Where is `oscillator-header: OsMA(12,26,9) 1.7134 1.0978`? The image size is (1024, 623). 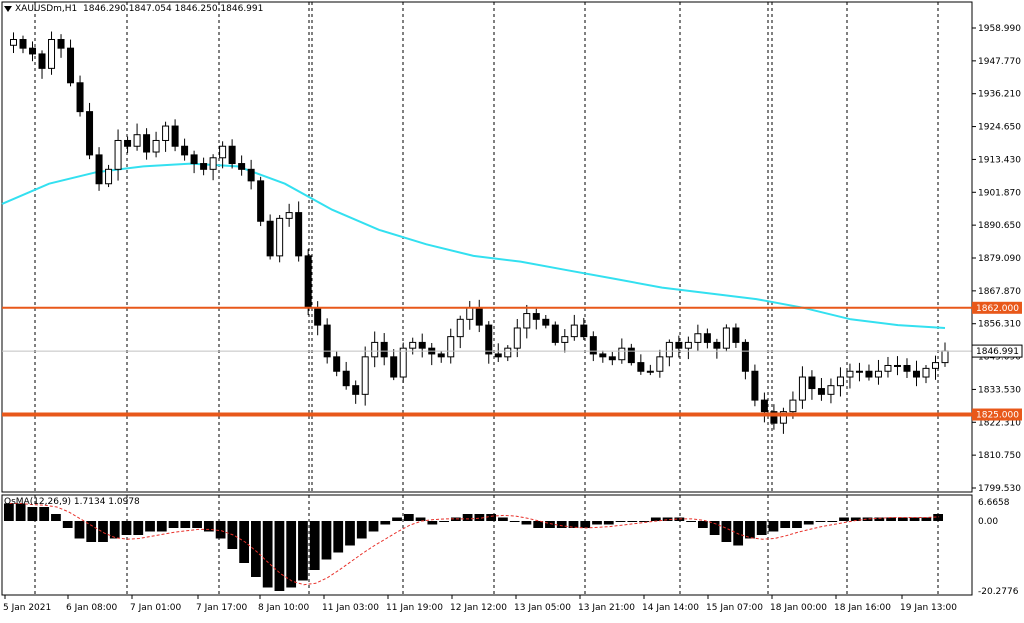 oscillator-header: OsMA(12,26,9) 1.7134 1.0978 is located at coordinates (72, 502).